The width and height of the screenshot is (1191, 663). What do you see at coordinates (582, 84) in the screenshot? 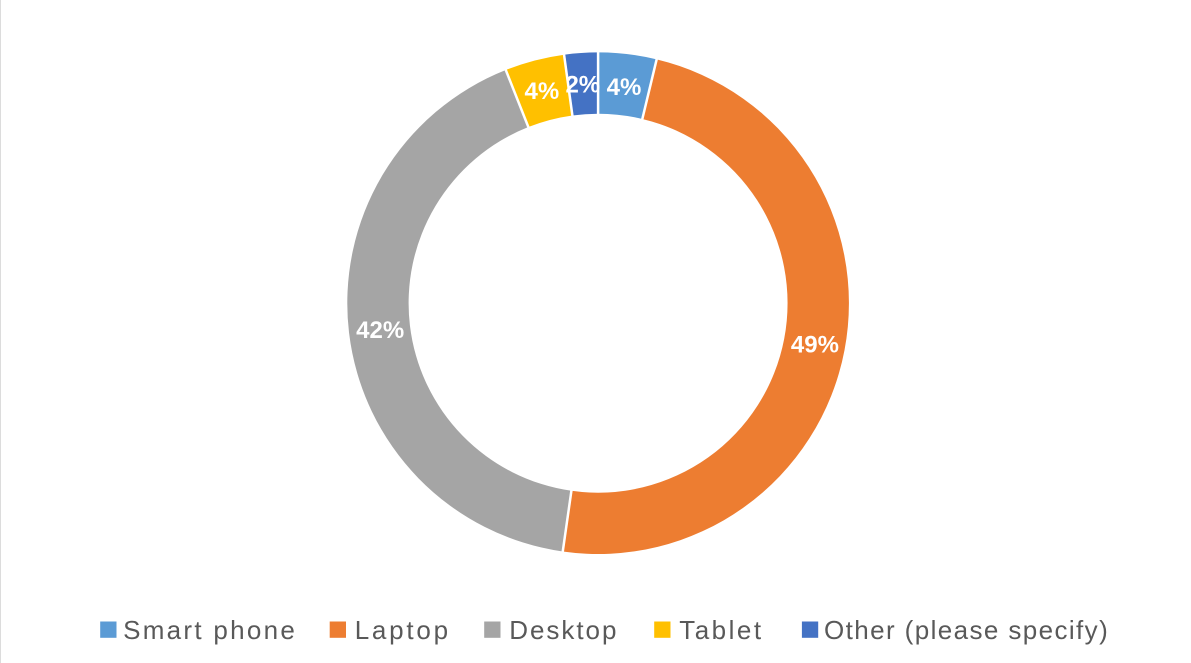
I see `svg-text: 2%` at bounding box center [582, 84].